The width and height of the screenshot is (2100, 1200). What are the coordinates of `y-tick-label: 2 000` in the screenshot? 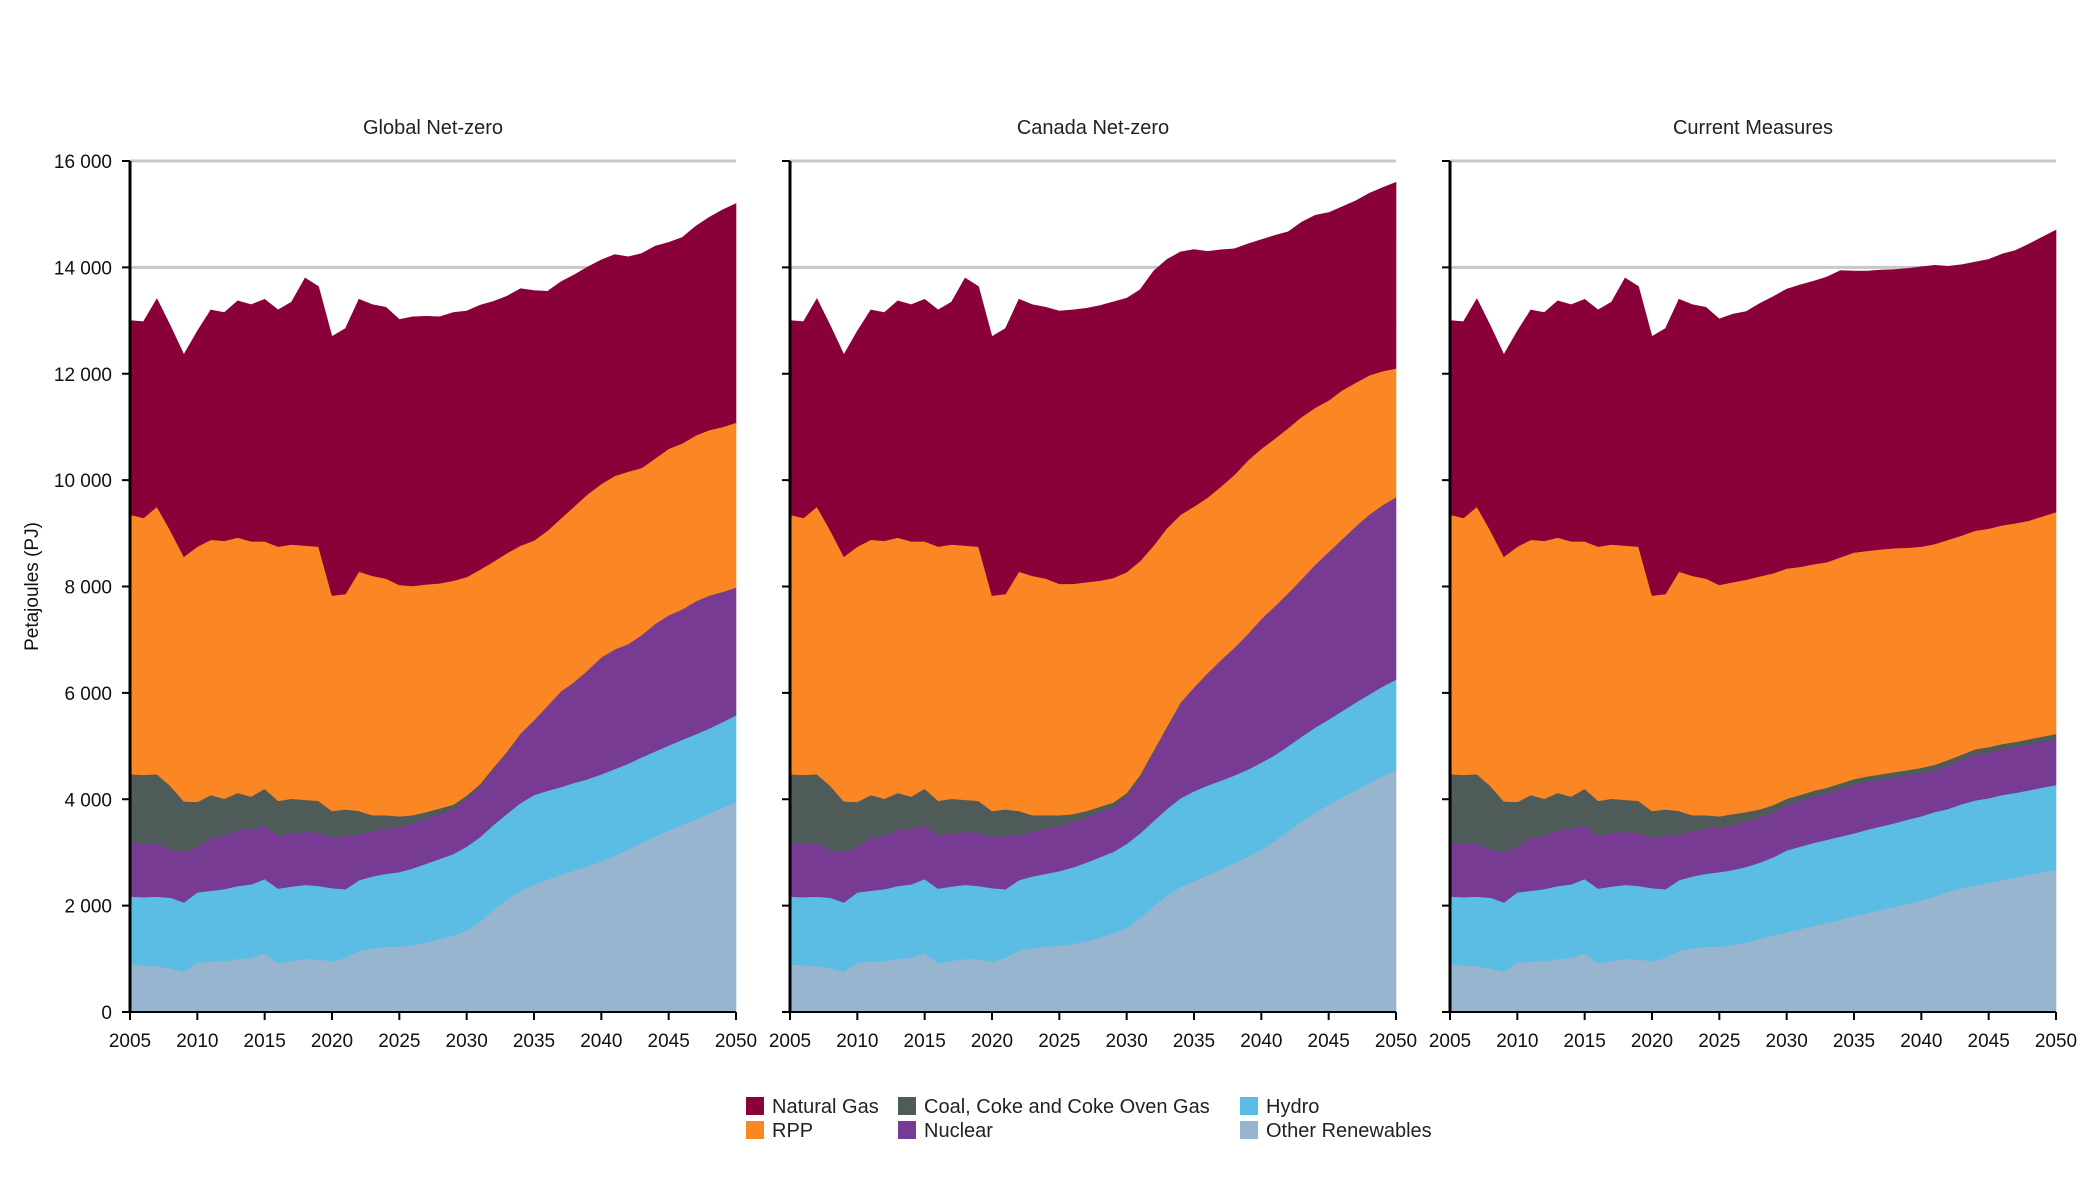 It's located at (88, 907).